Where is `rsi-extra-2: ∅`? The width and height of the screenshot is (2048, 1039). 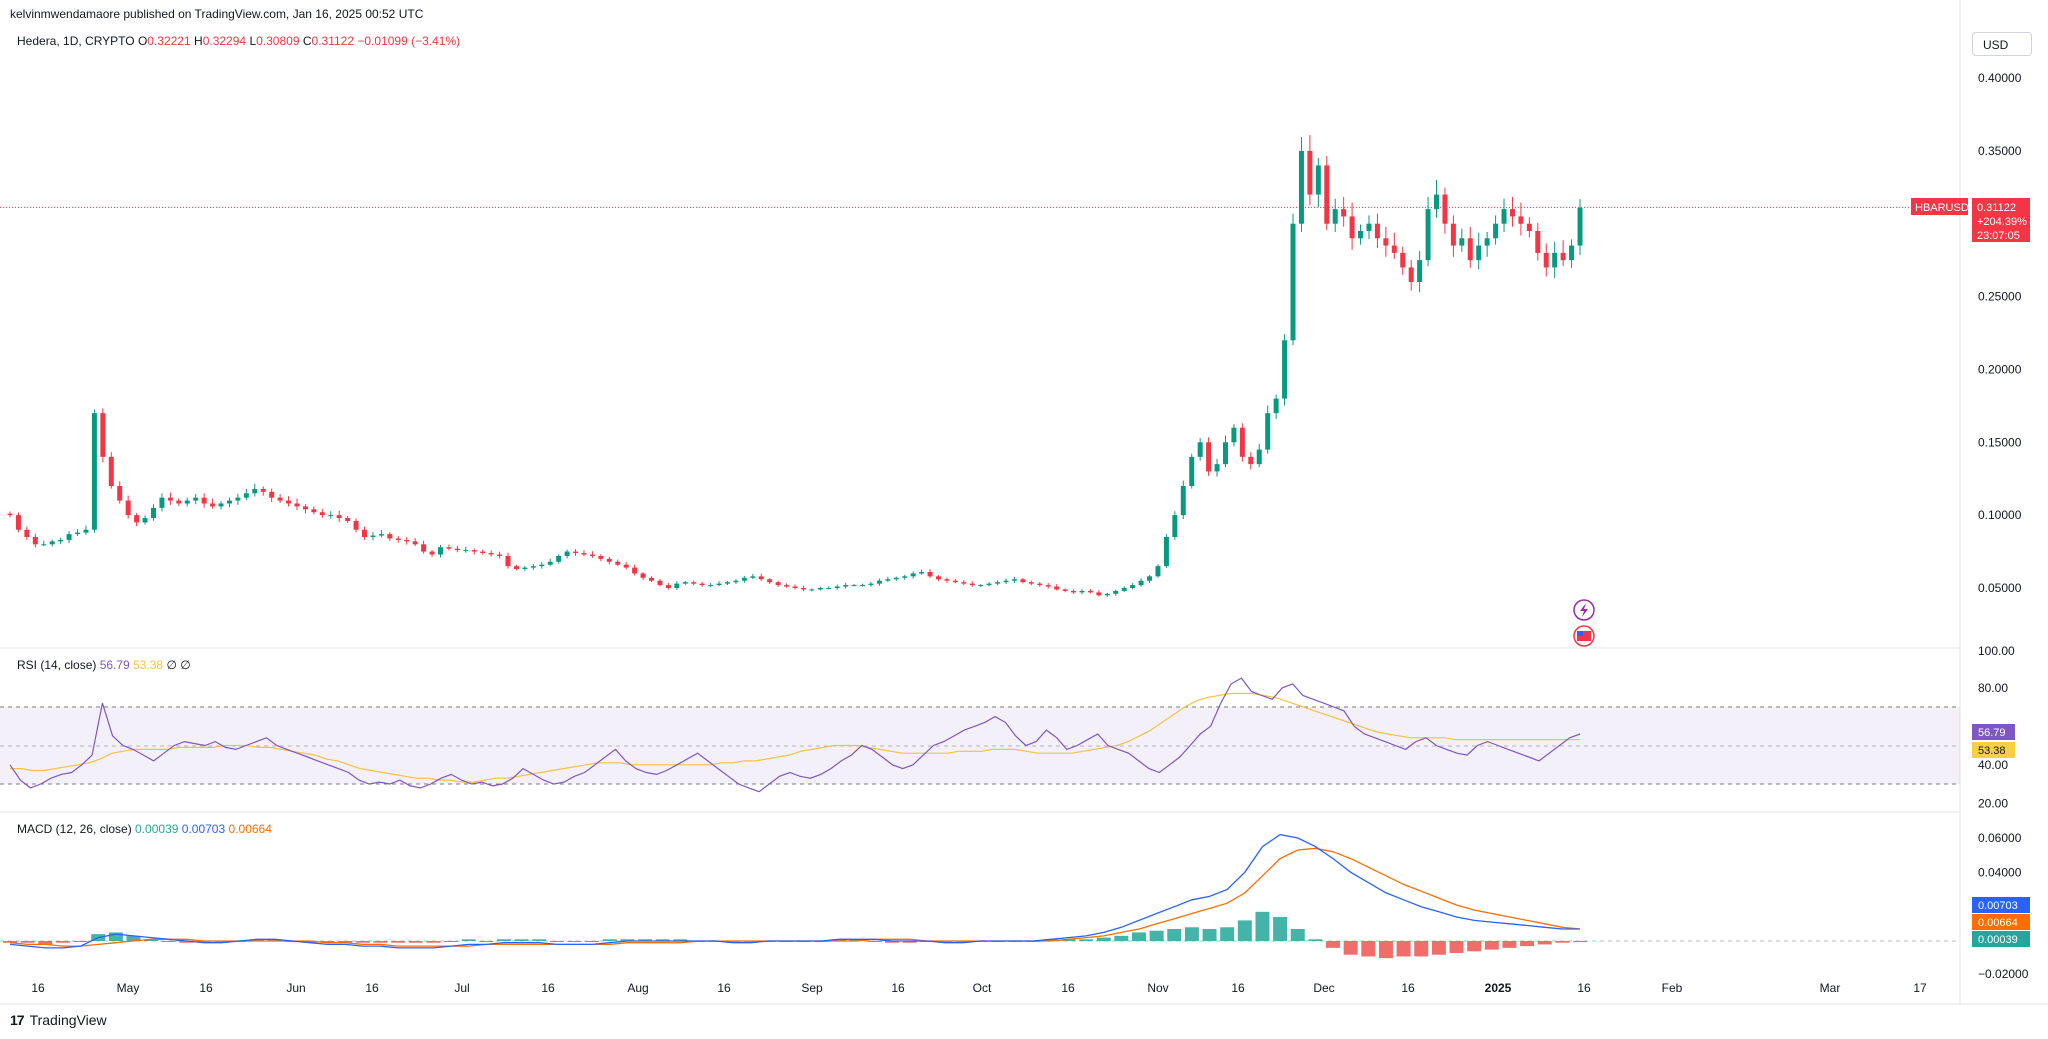
rsi-extra-2: ∅ is located at coordinates (185, 665).